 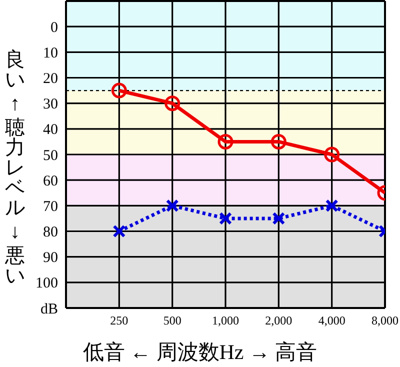 I want to click on x-tick-label: 8,000, so click(x=385, y=321).